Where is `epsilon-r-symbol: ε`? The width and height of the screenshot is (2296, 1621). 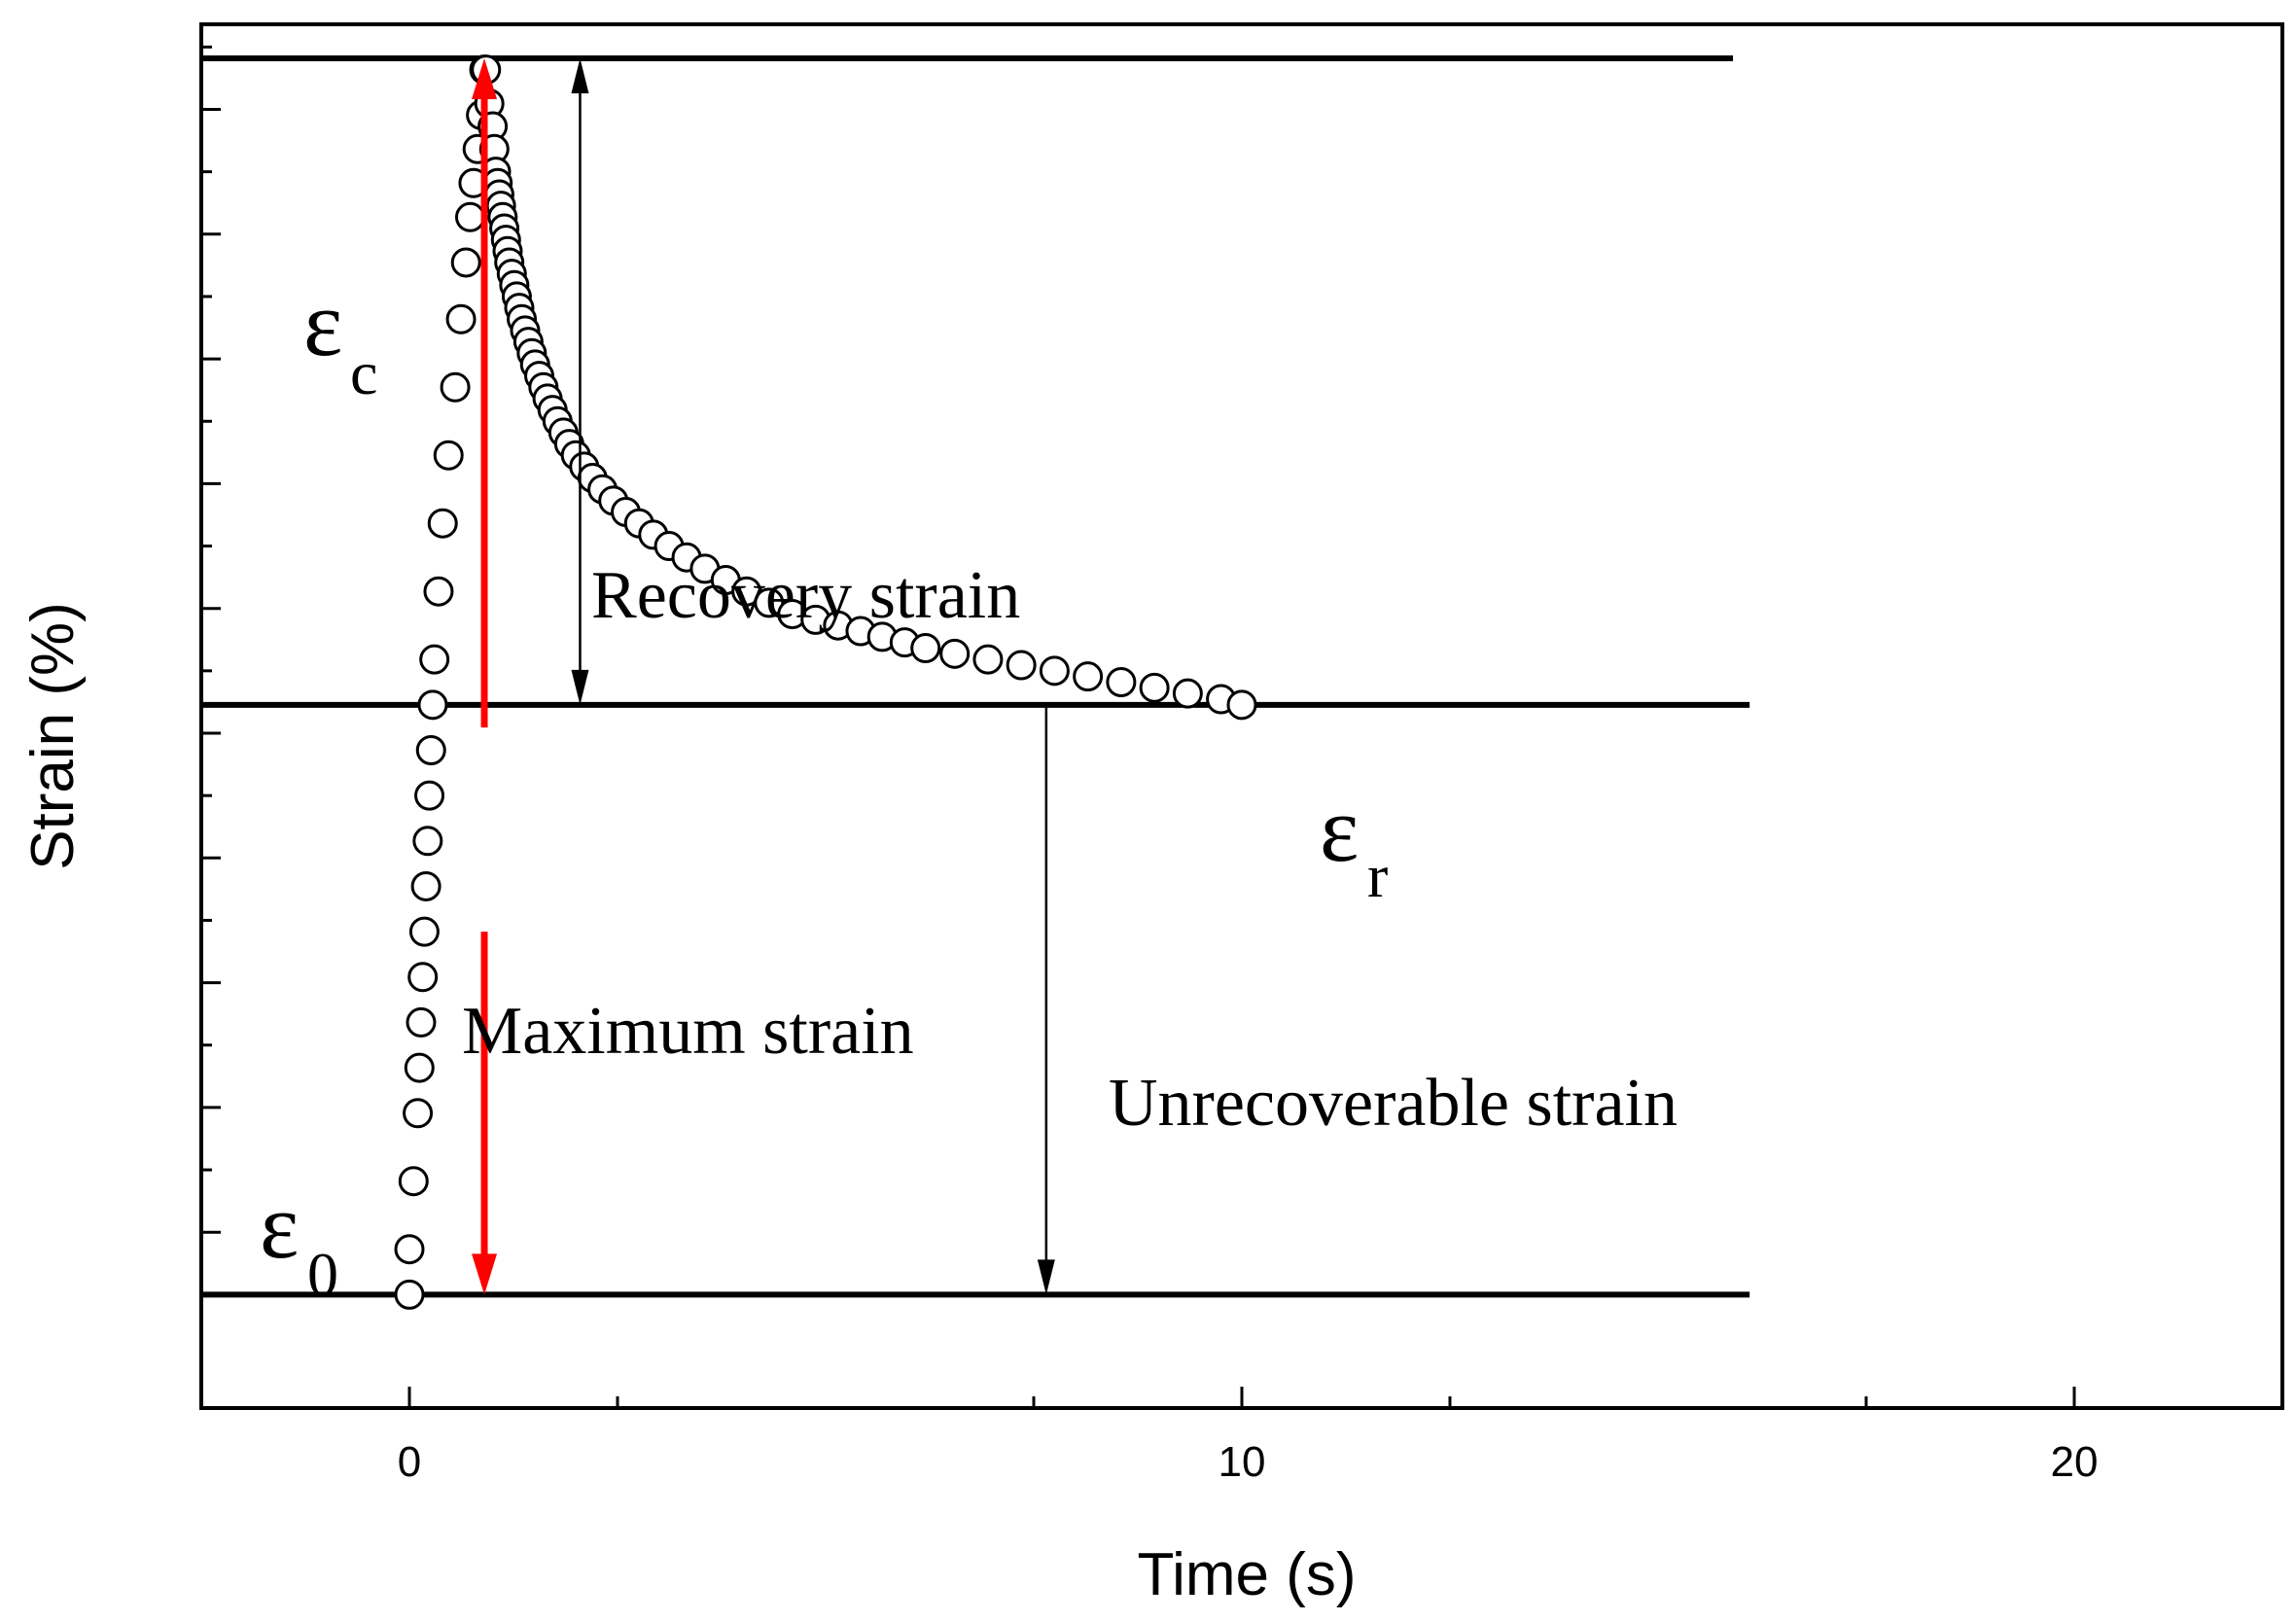 epsilon-r-symbol: ε is located at coordinates (1340, 829).